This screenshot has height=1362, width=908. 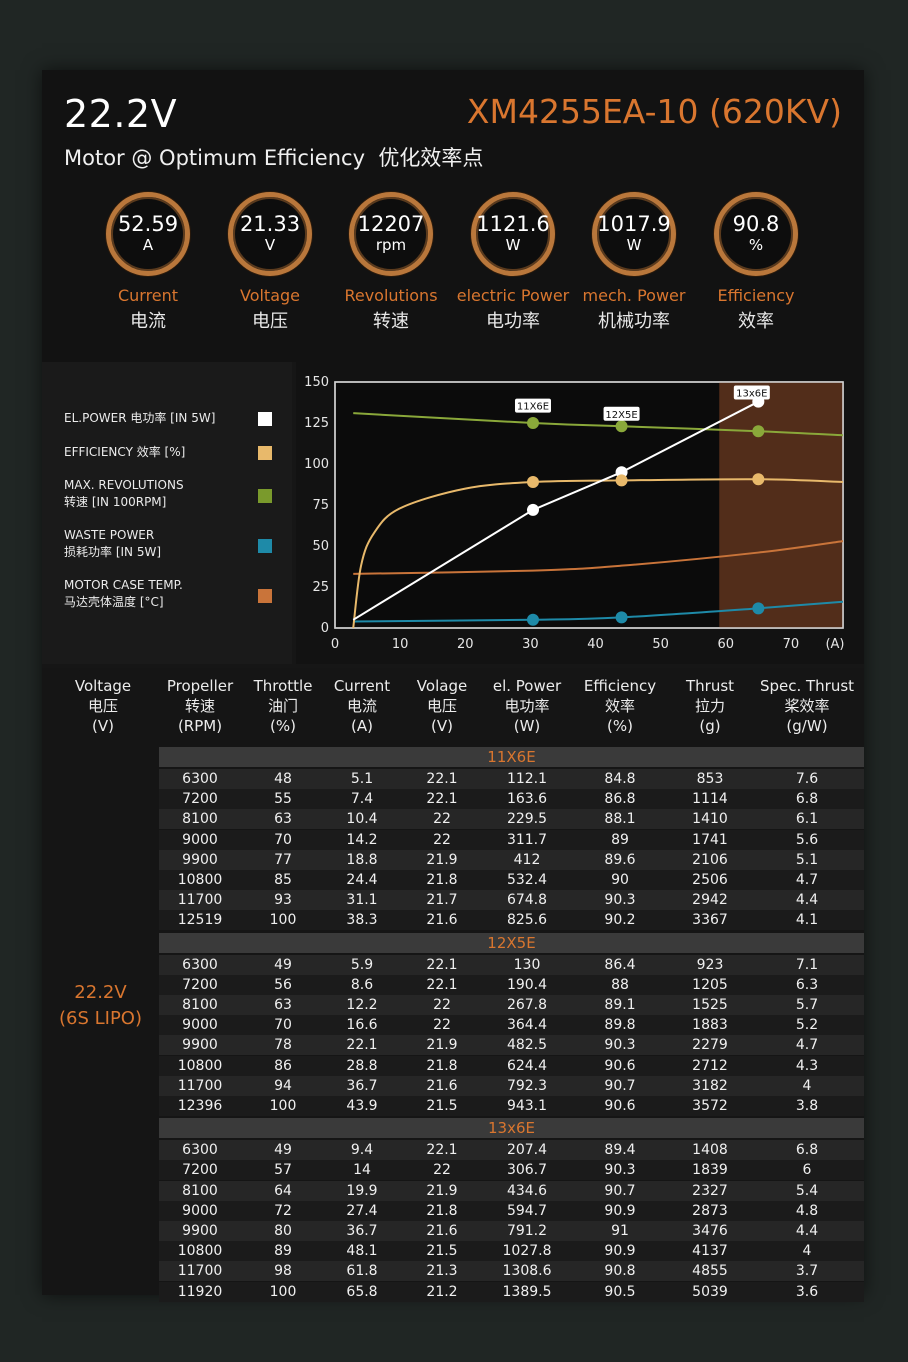 What do you see at coordinates (620, 779) in the screenshot?
I see `table-cell: 84.8` at bounding box center [620, 779].